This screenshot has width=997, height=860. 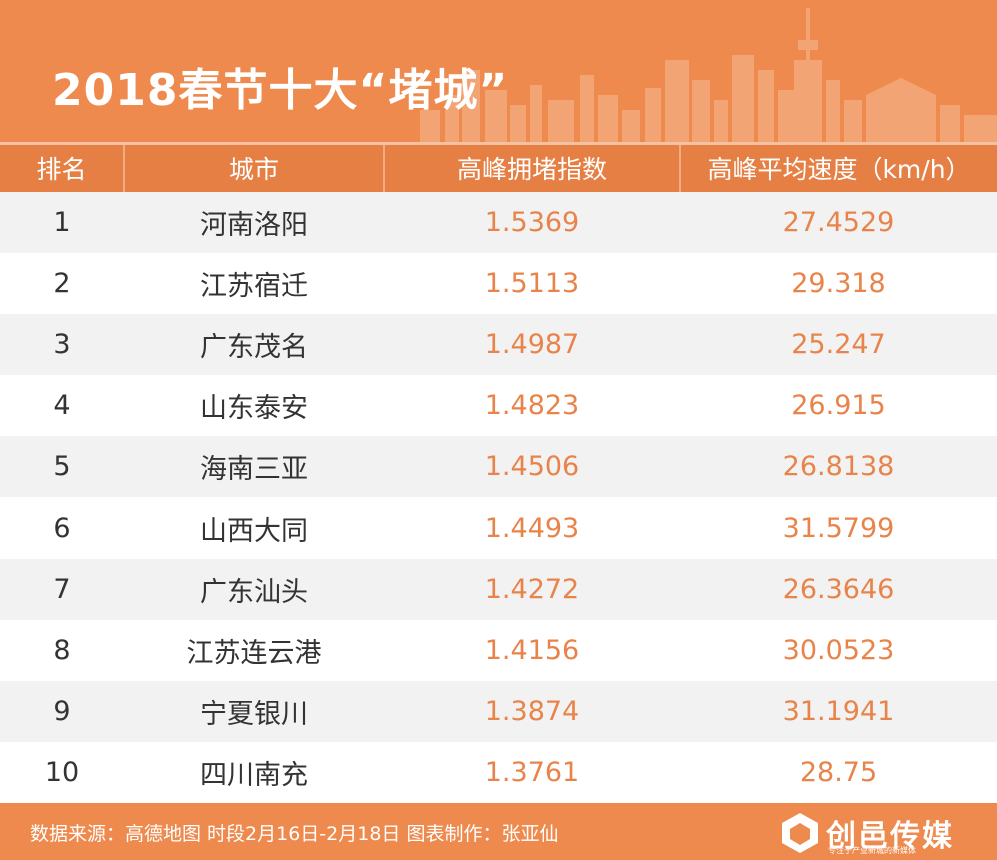 I want to click on rank-cell: 9, so click(x=62, y=712).